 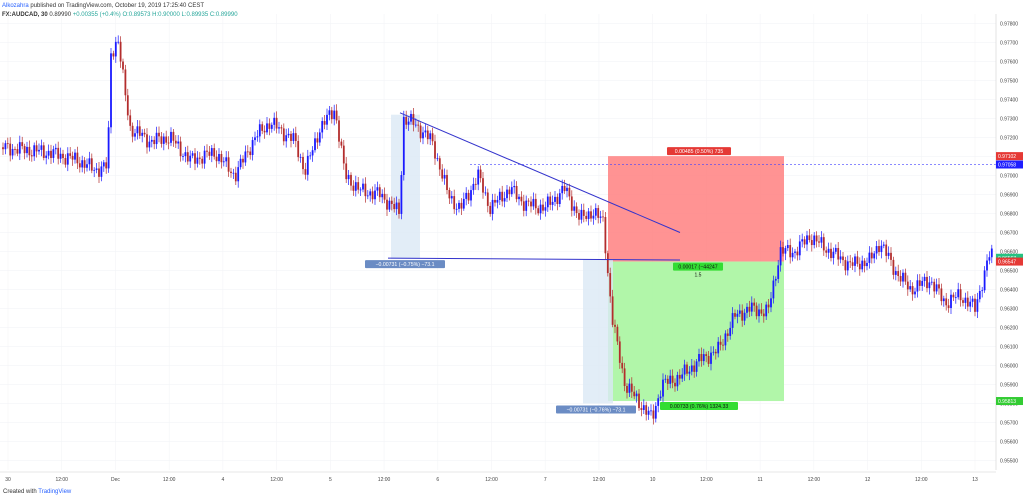 I want to click on price-marker: 0.97102, so click(x=1007, y=157).